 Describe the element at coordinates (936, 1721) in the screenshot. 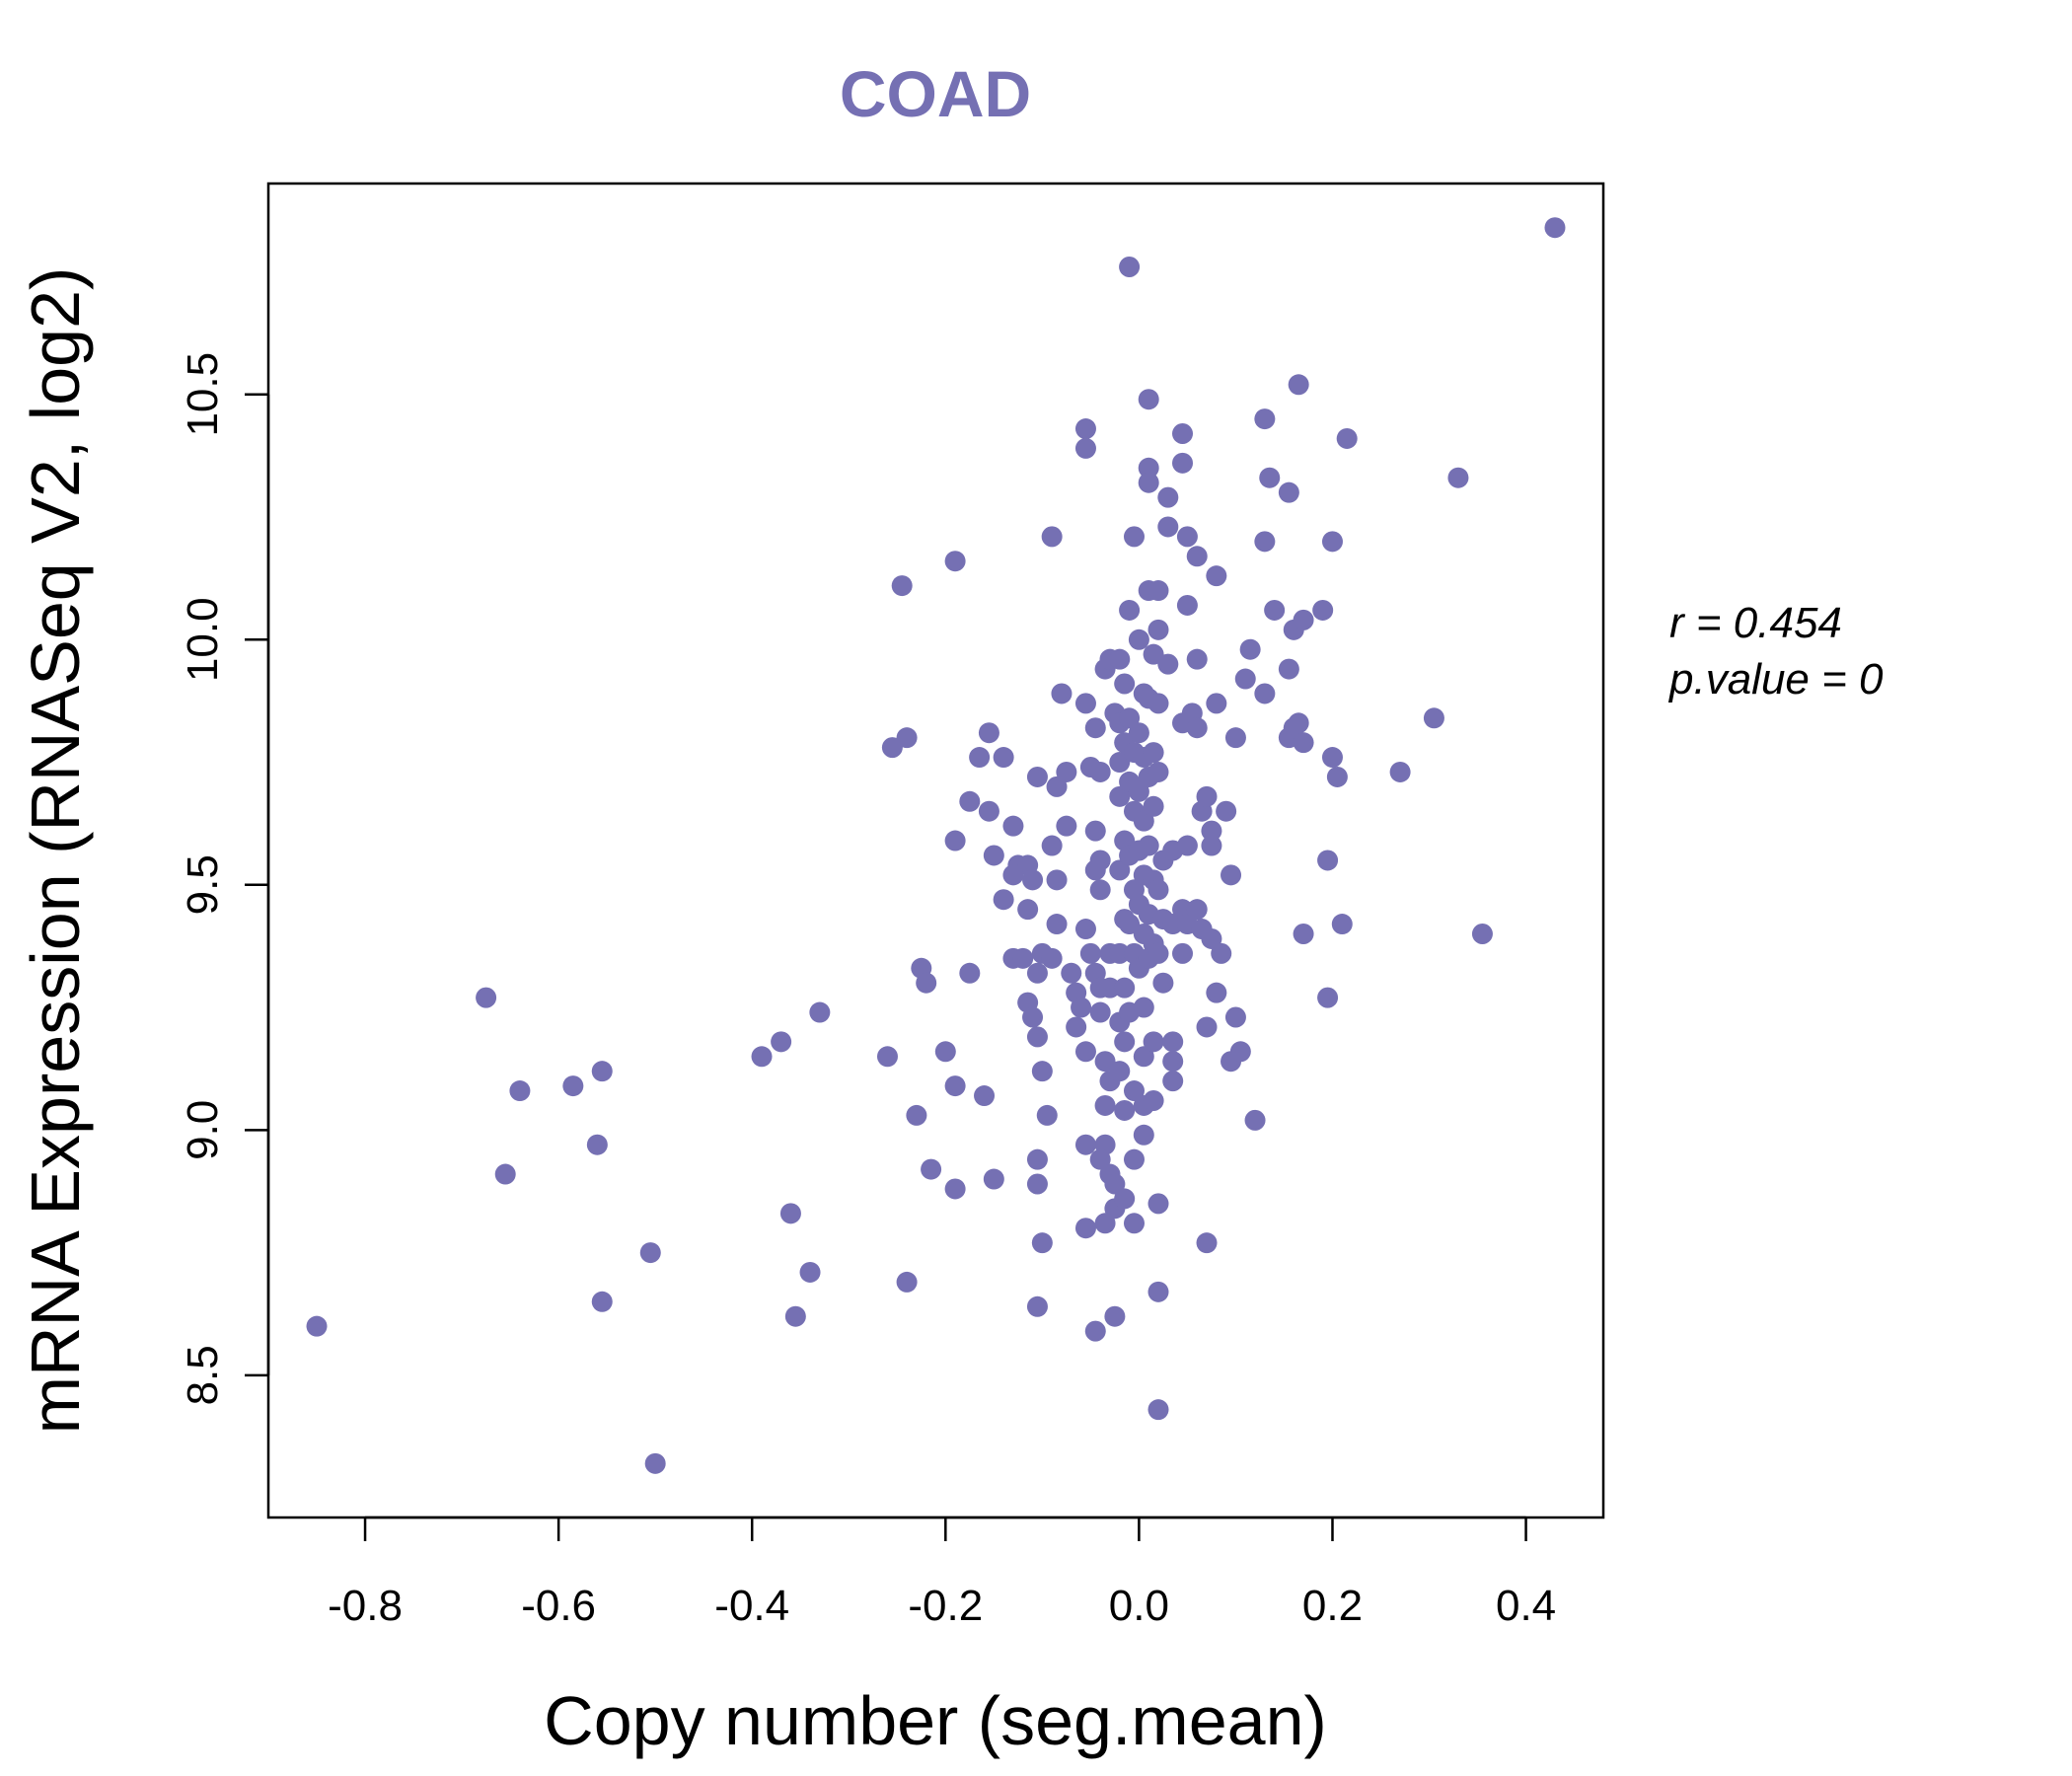

I see `x-axis-label: Copy number (seg.mean)` at that location.